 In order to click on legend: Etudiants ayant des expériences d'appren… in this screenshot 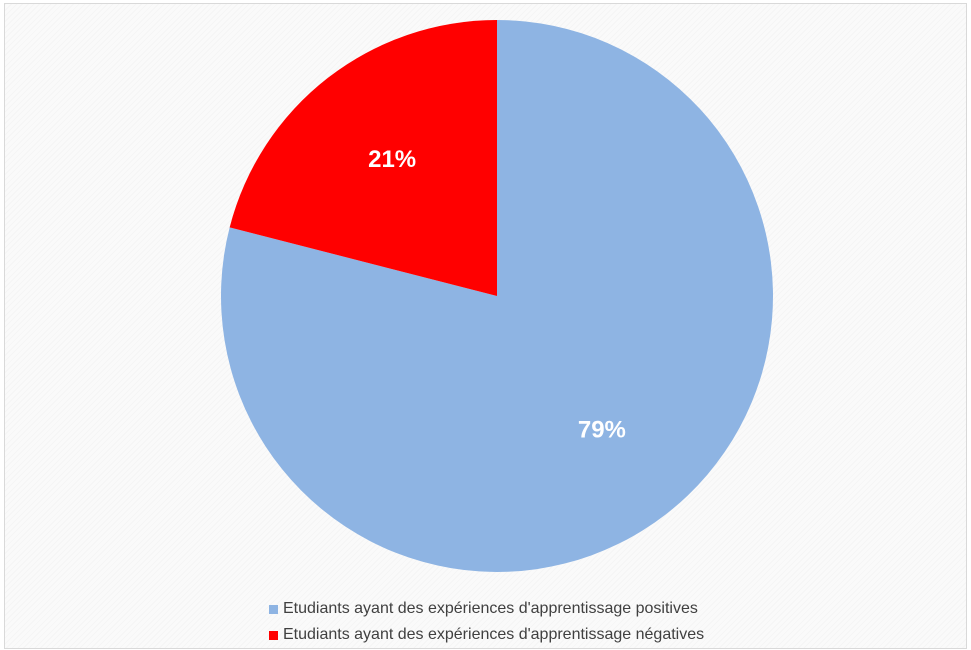, I will do `click(486, 622)`.